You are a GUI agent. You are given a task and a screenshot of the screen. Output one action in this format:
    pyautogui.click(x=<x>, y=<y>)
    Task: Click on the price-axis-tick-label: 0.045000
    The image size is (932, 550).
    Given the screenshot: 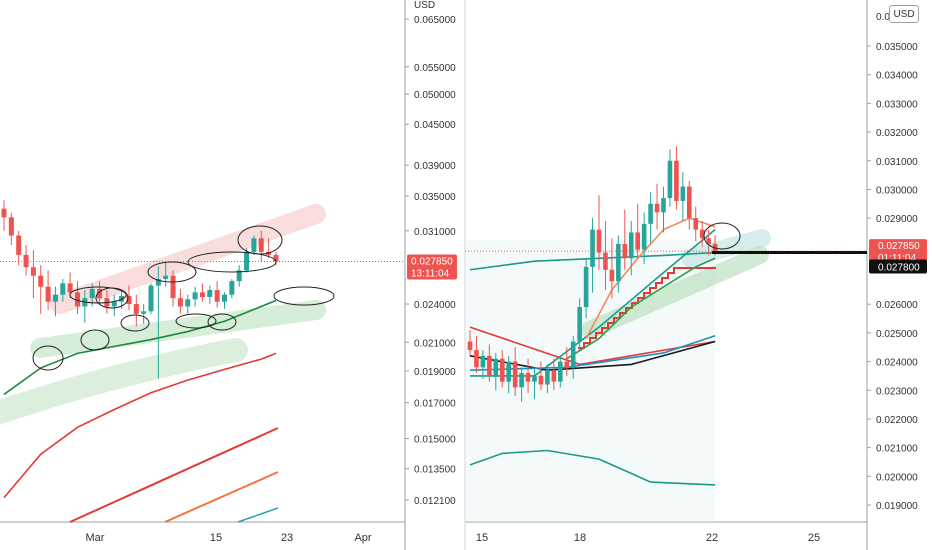 What is the action you would take?
    pyautogui.click(x=435, y=125)
    